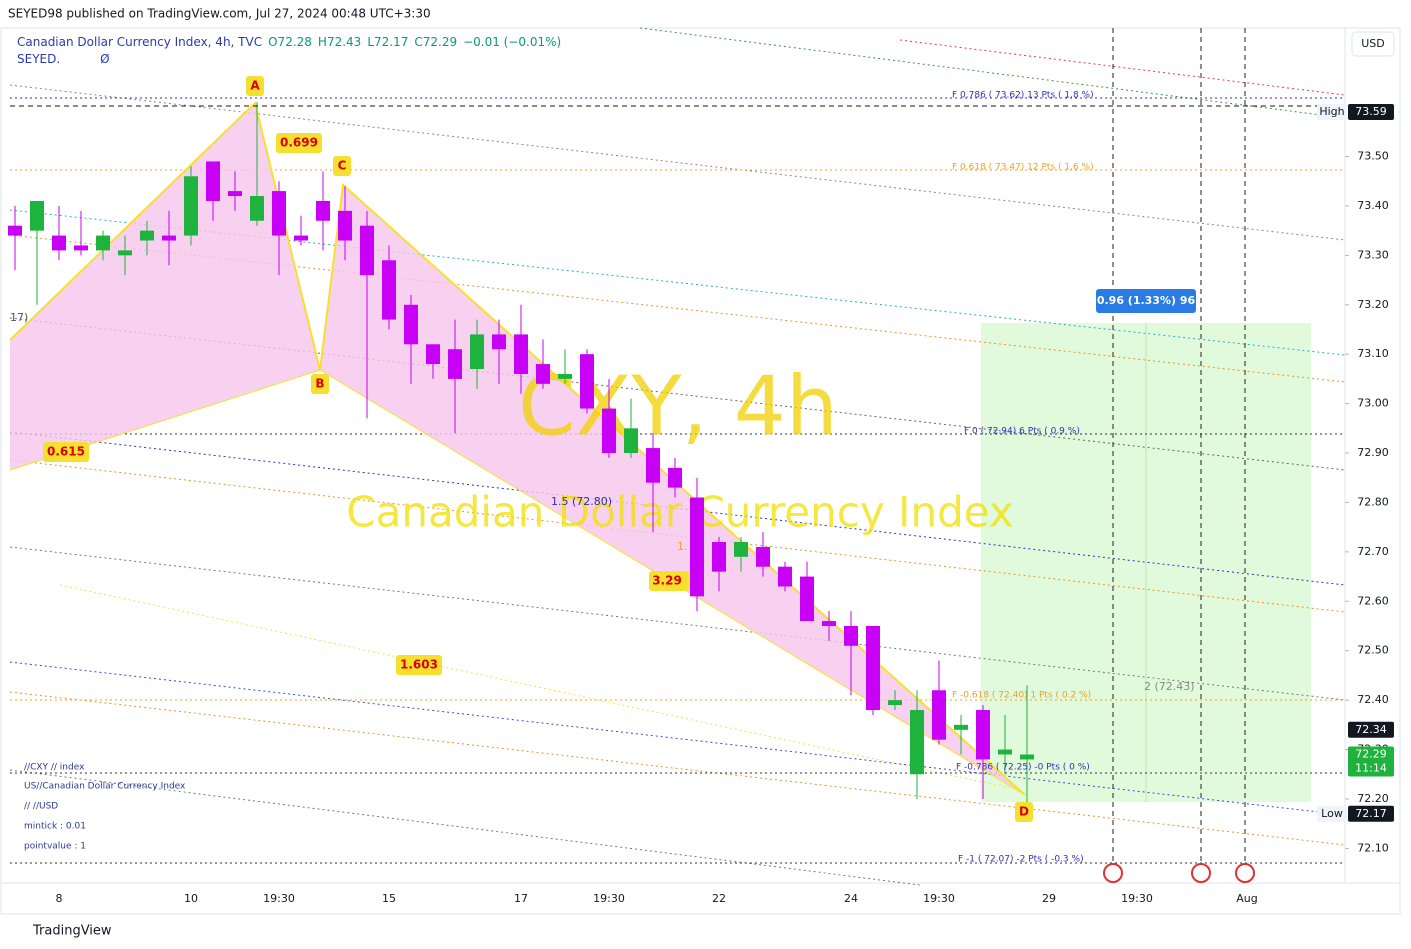  Describe the element at coordinates (1373, 551) in the screenshot. I see `y-tick-label: 72.70` at that location.